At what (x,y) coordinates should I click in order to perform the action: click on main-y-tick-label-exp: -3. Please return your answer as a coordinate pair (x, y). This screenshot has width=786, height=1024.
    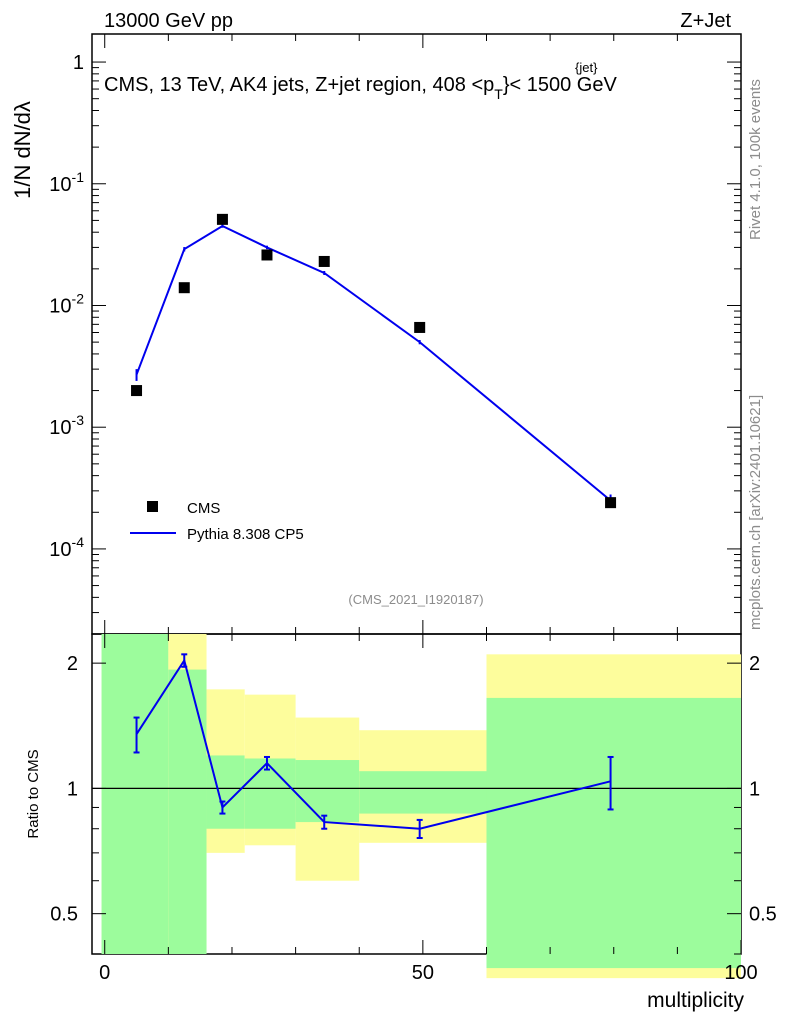
    Looking at the image, I should click on (78, 420).